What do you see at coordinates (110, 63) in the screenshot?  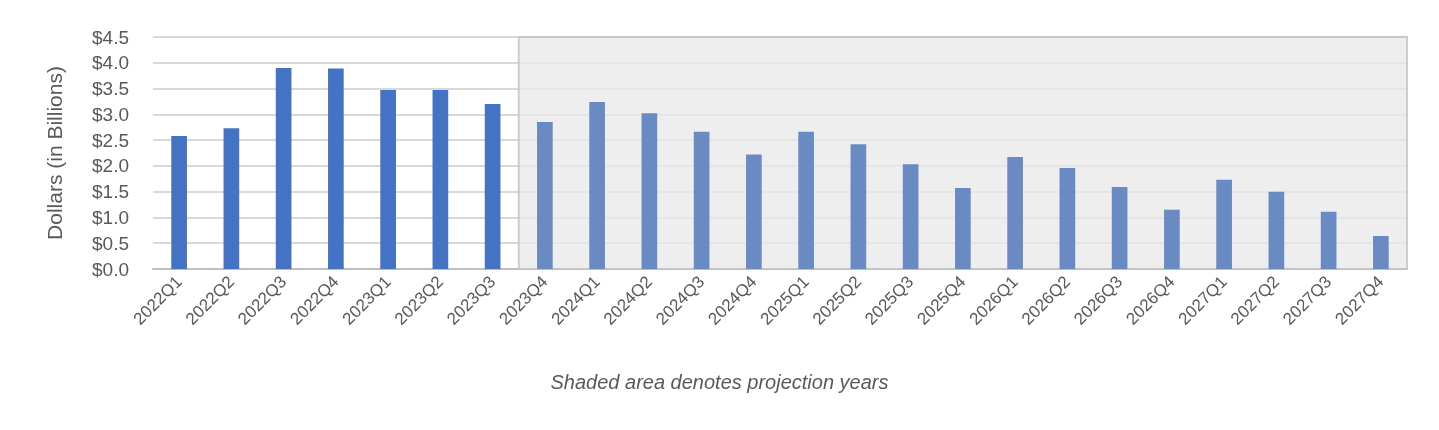 I see `y-tick-label: $4.0` at bounding box center [110, 63].